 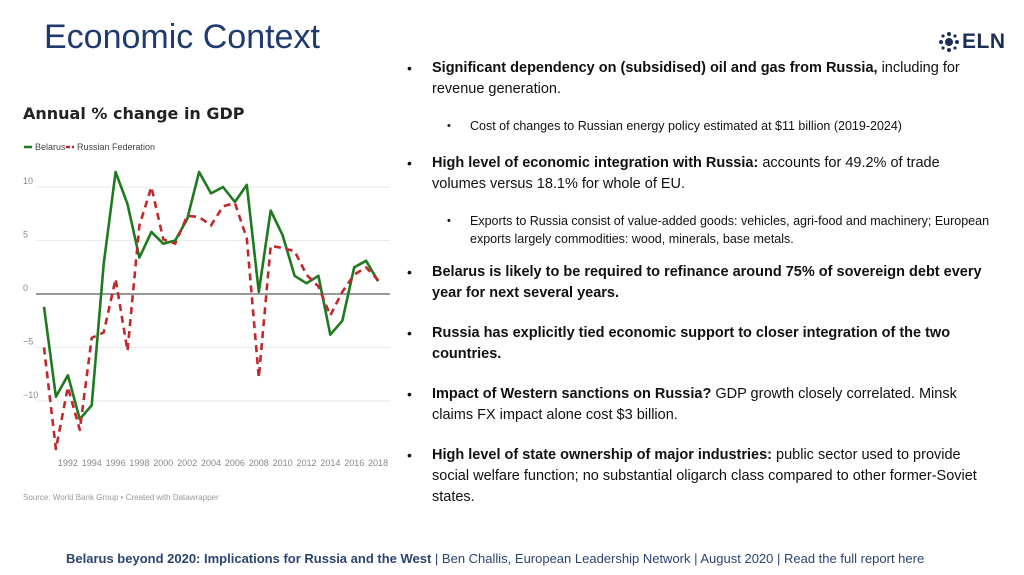 What do you see at coordinates (68, 463) in the screenshot?
I see `x-tick-label: 1992` at bounding box center [68, 463].